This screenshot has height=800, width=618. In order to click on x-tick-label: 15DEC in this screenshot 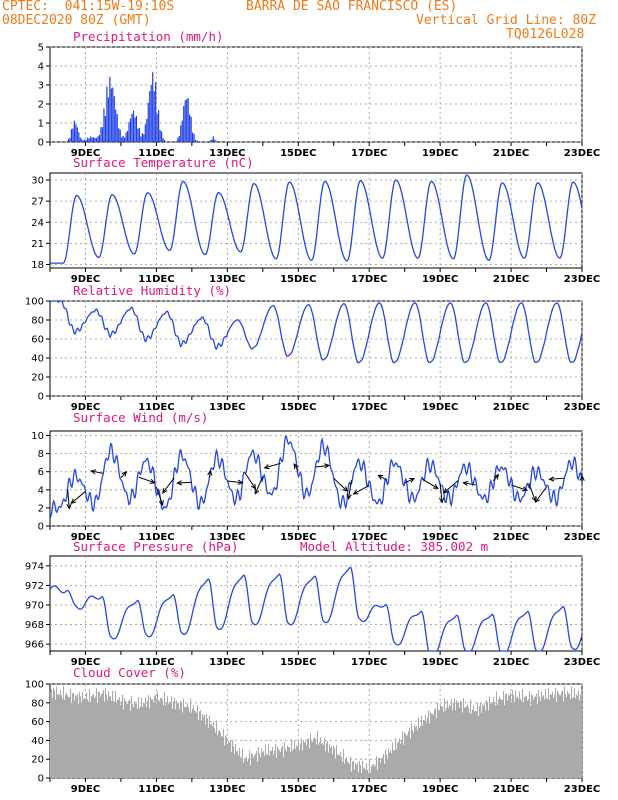, I will do `click(298, 662)`.